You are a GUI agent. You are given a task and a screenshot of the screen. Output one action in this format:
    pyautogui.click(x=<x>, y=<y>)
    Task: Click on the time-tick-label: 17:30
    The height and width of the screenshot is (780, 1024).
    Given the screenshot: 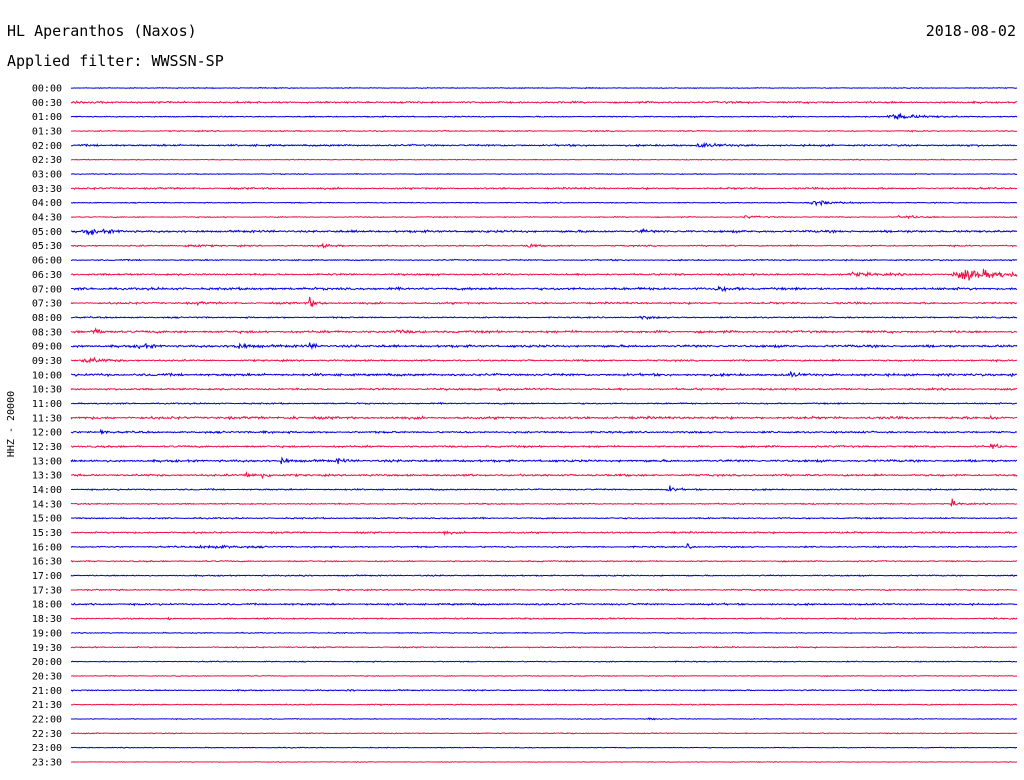 What is the action you would take?
    pyautogui.click(x=47, y=590)
    